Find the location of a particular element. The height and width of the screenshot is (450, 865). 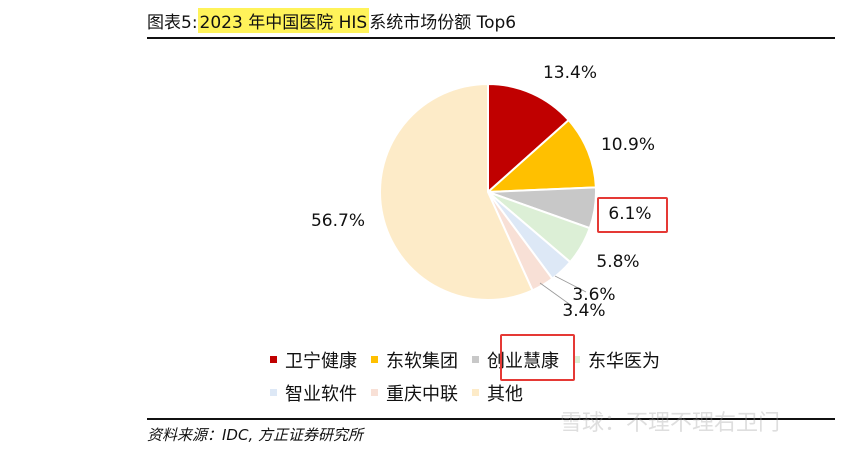

legend-item: 重庆中联 is located at coordinates (414, 393).